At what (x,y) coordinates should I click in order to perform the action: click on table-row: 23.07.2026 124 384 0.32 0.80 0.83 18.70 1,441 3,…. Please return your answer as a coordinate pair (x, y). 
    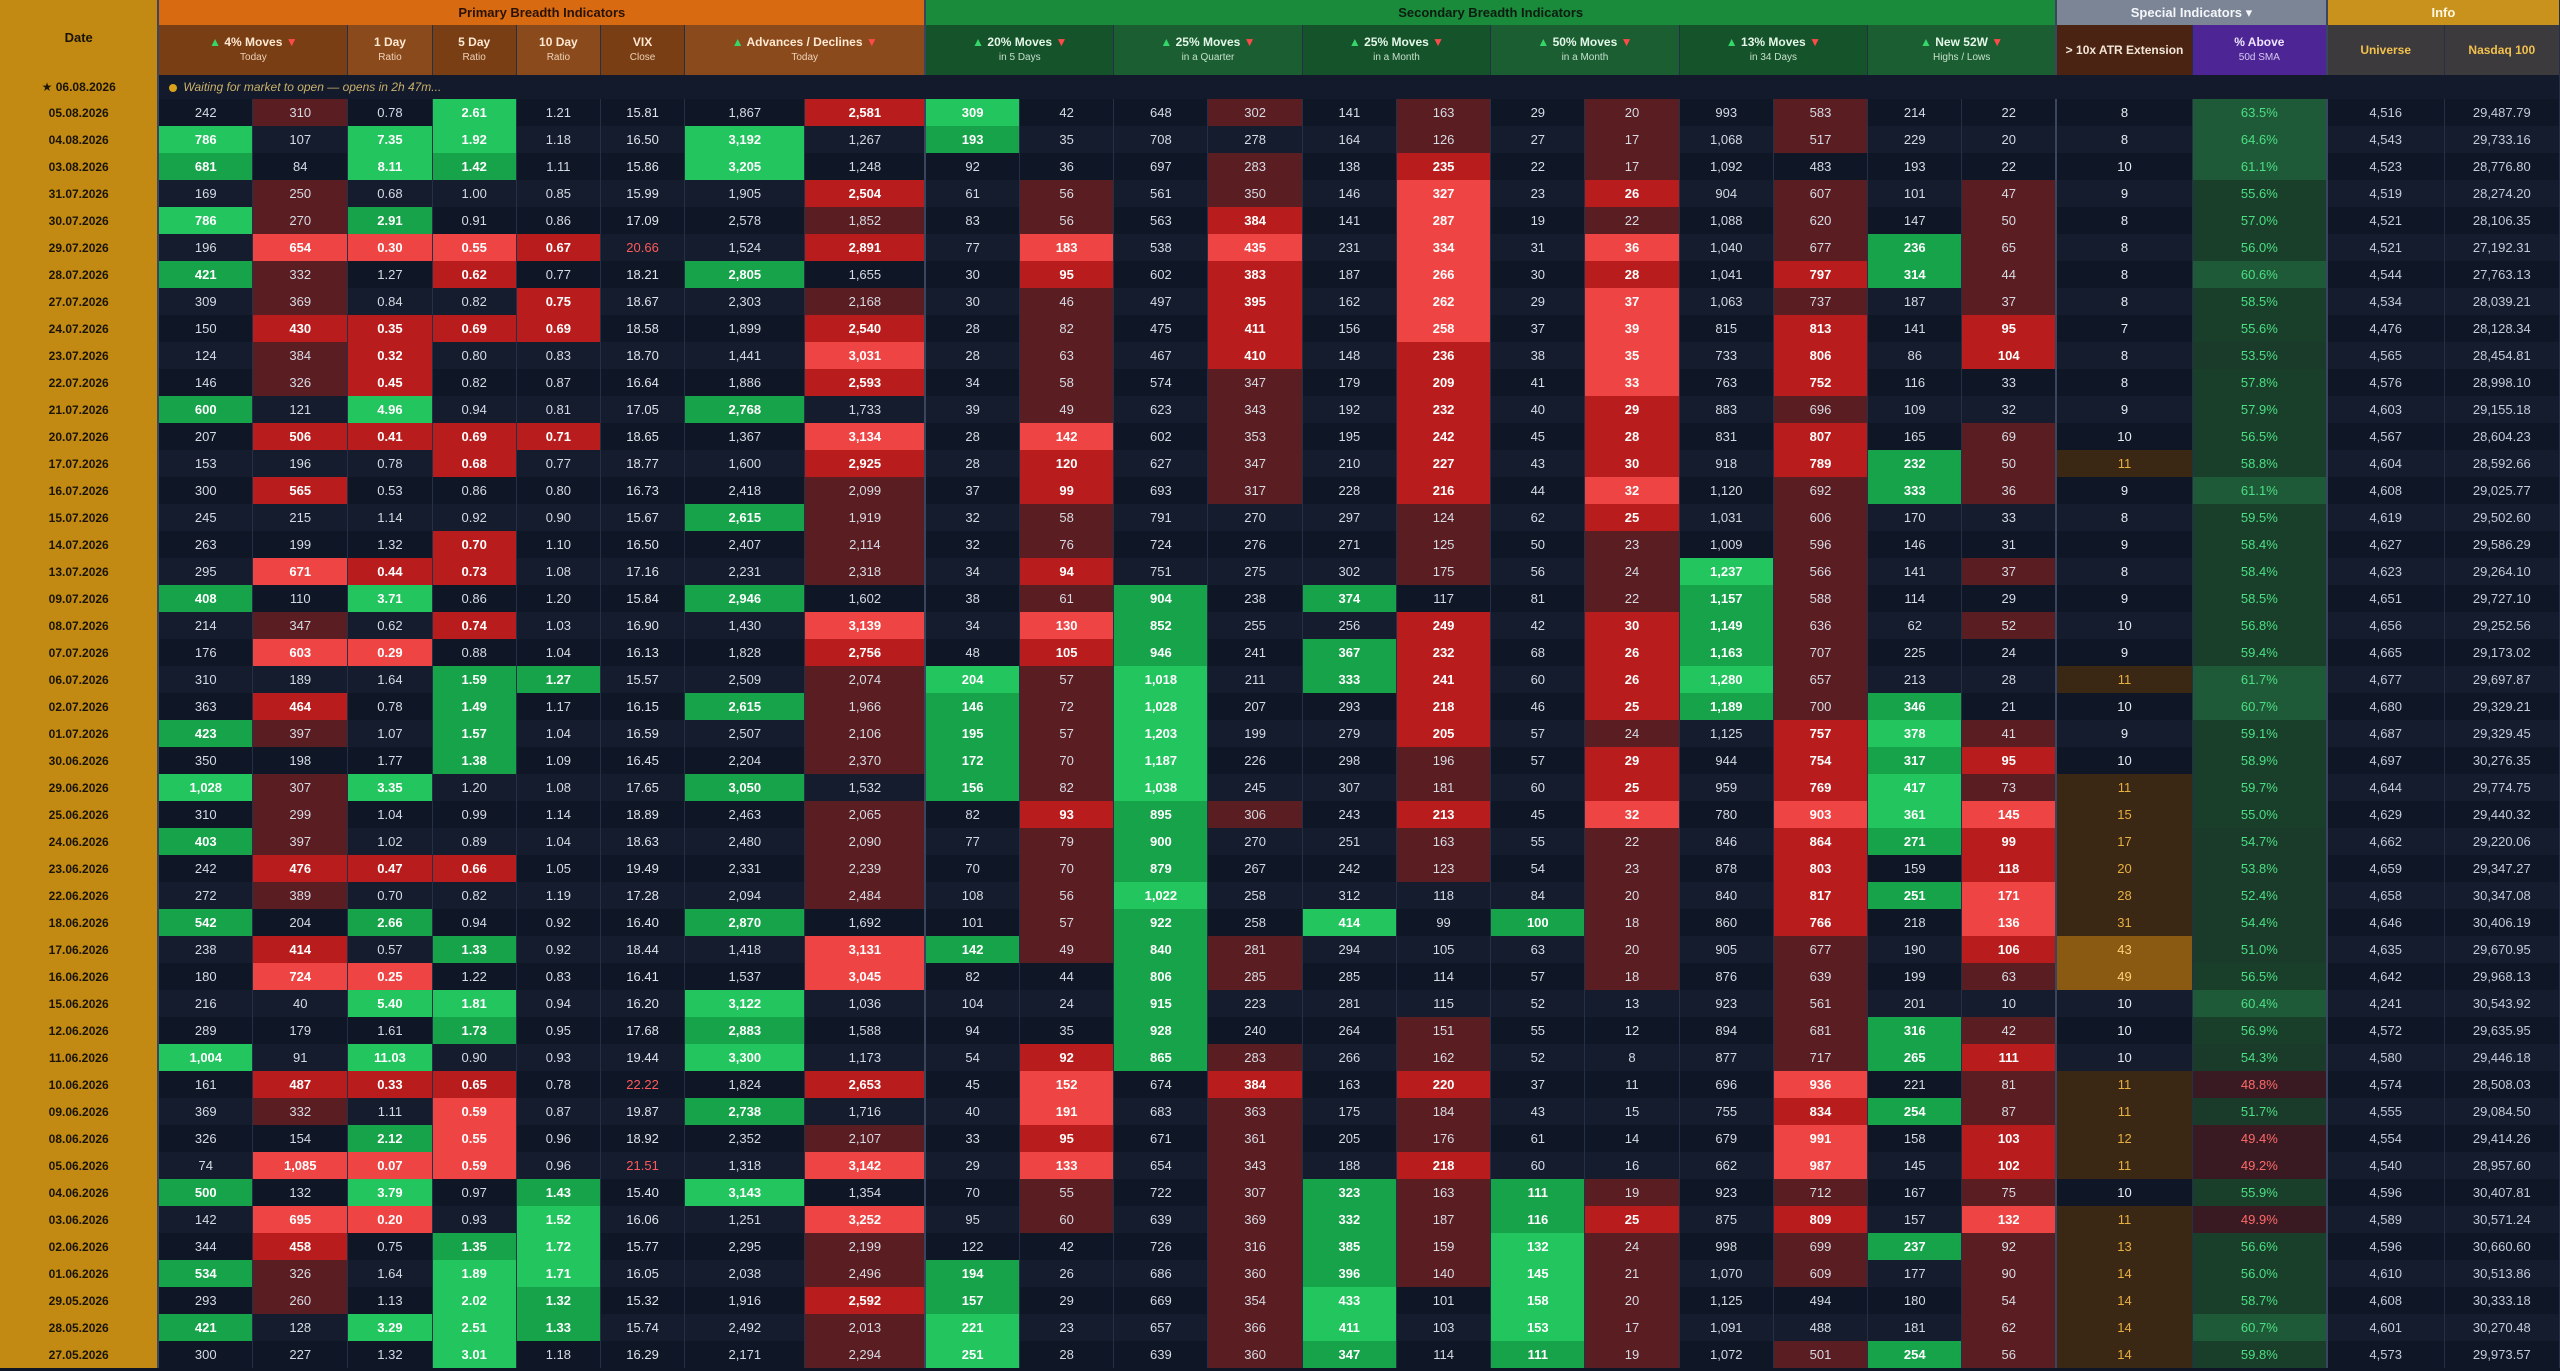
    Looking at the image, I should click on (1280, 355).